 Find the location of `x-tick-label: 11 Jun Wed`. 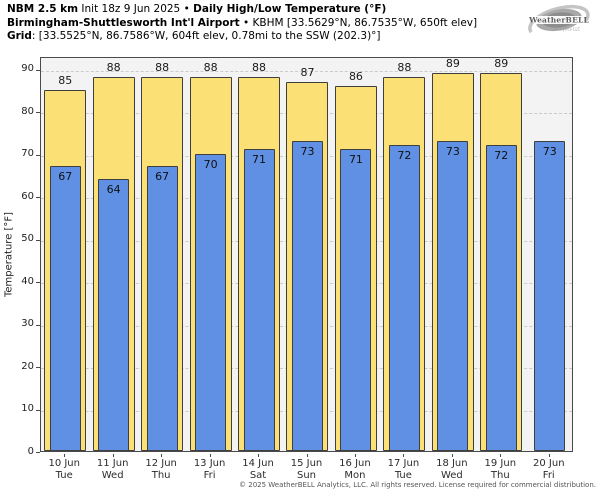

x-tick-label: 11 Jun Wed is located at coordinates (112, 469).